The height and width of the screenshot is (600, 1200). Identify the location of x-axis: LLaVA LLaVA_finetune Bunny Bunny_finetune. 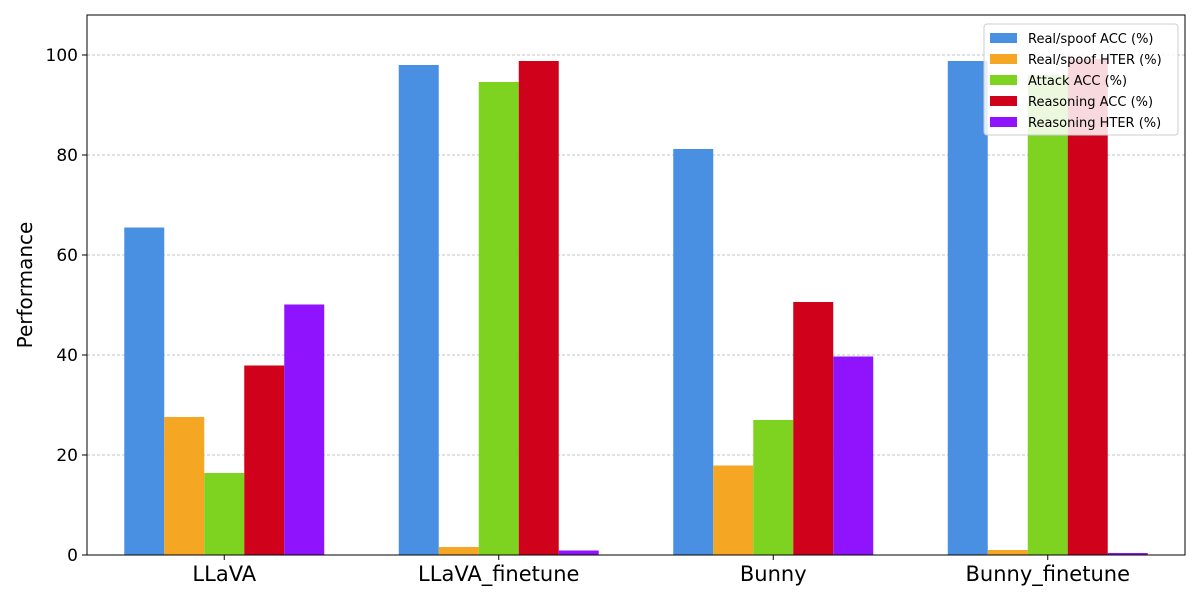
(661, 571).